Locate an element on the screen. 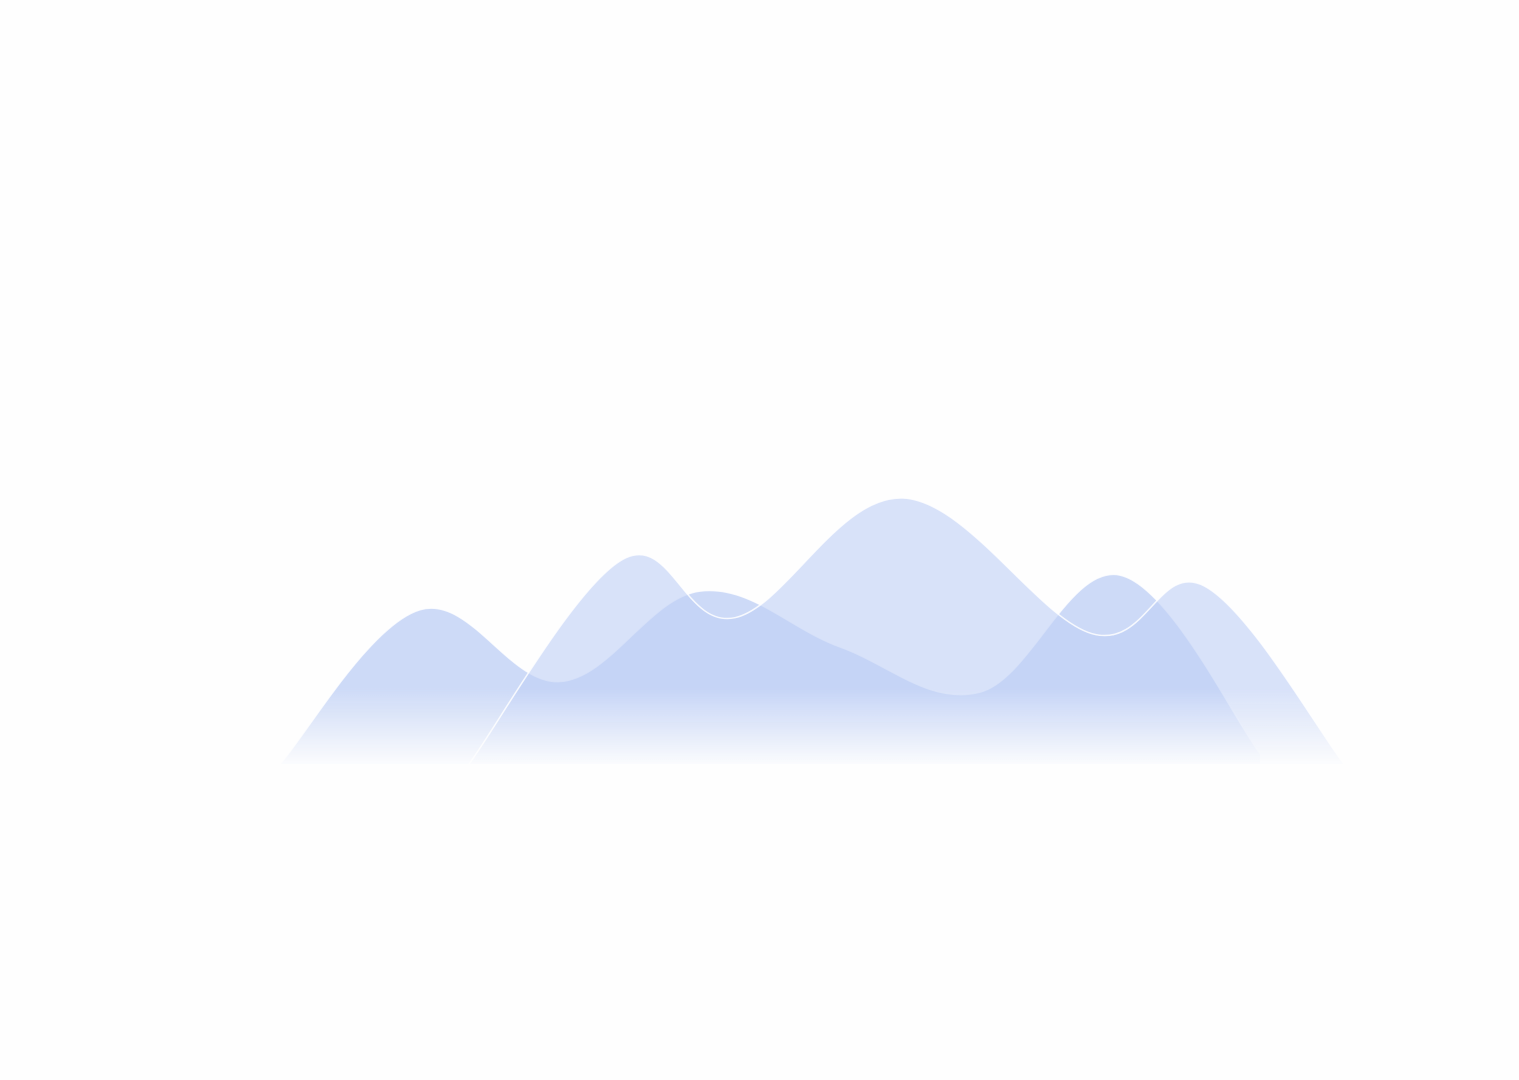 Image resolution: width=1519 pixels, height=1080 pixels. series-2-line is located at coordinates (906, 631).